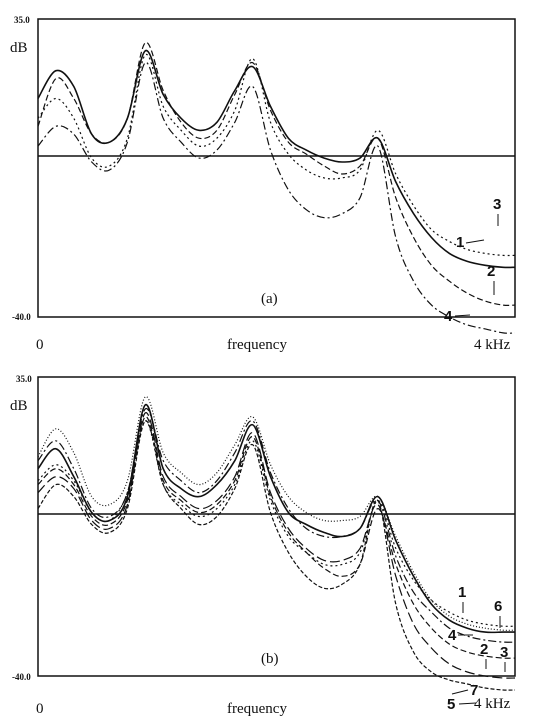 The height and width of the screenshot is (722, 535). What do you see at coordinates (492, 704) in the screenshot?
I see `xtick-right-b: 4 kHz` at bounding box center [492, 704].